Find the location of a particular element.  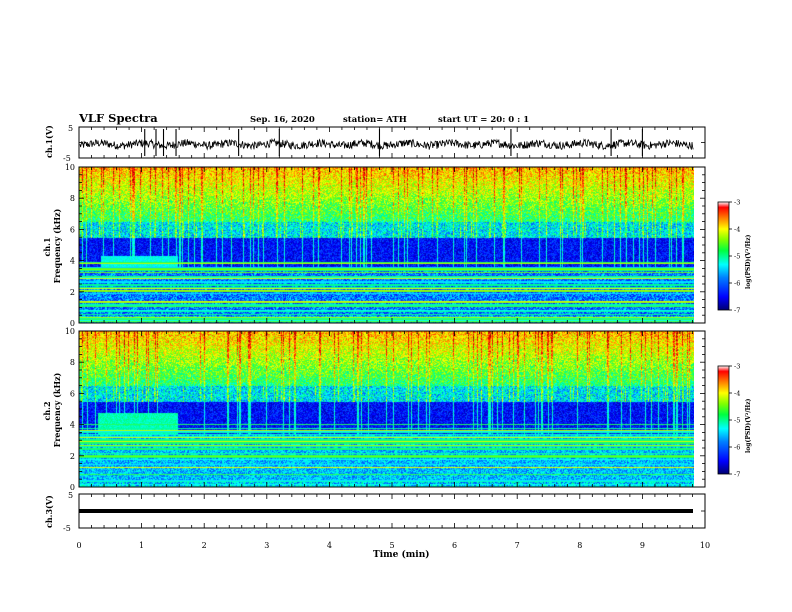

start-time-label: start UT = 20: 0 : 1 is located at coordinates (483, 120).